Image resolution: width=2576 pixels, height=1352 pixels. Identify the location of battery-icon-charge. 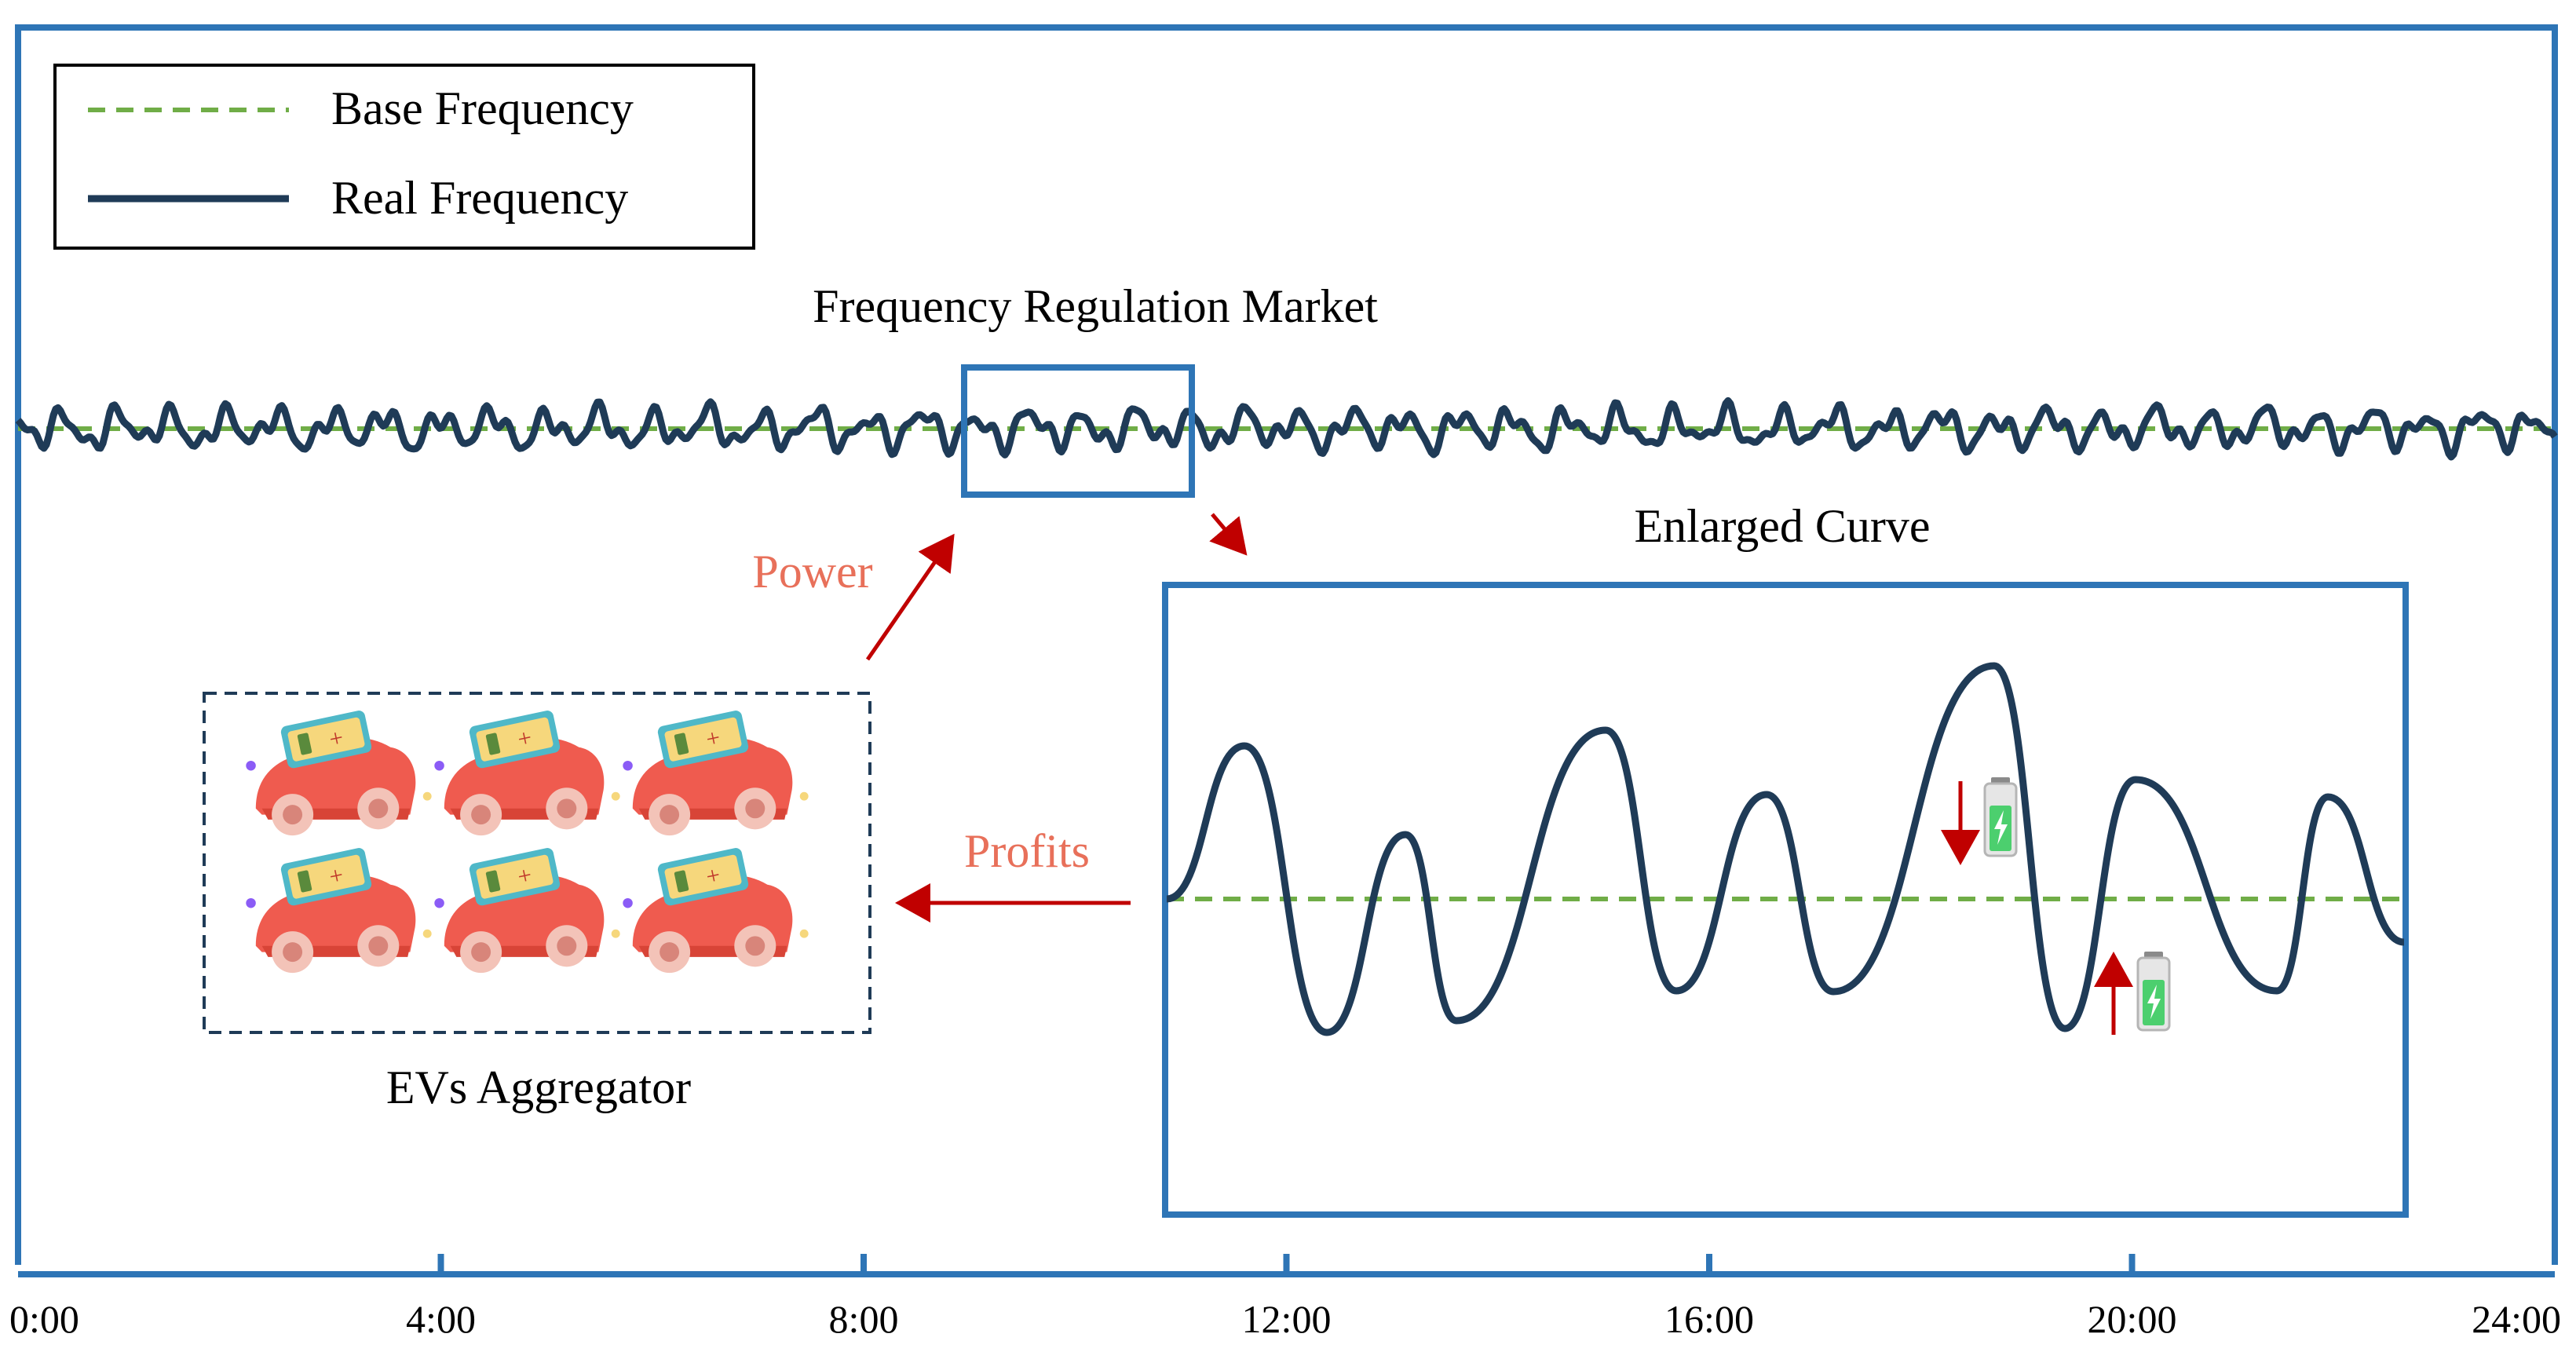
(2154, 991).